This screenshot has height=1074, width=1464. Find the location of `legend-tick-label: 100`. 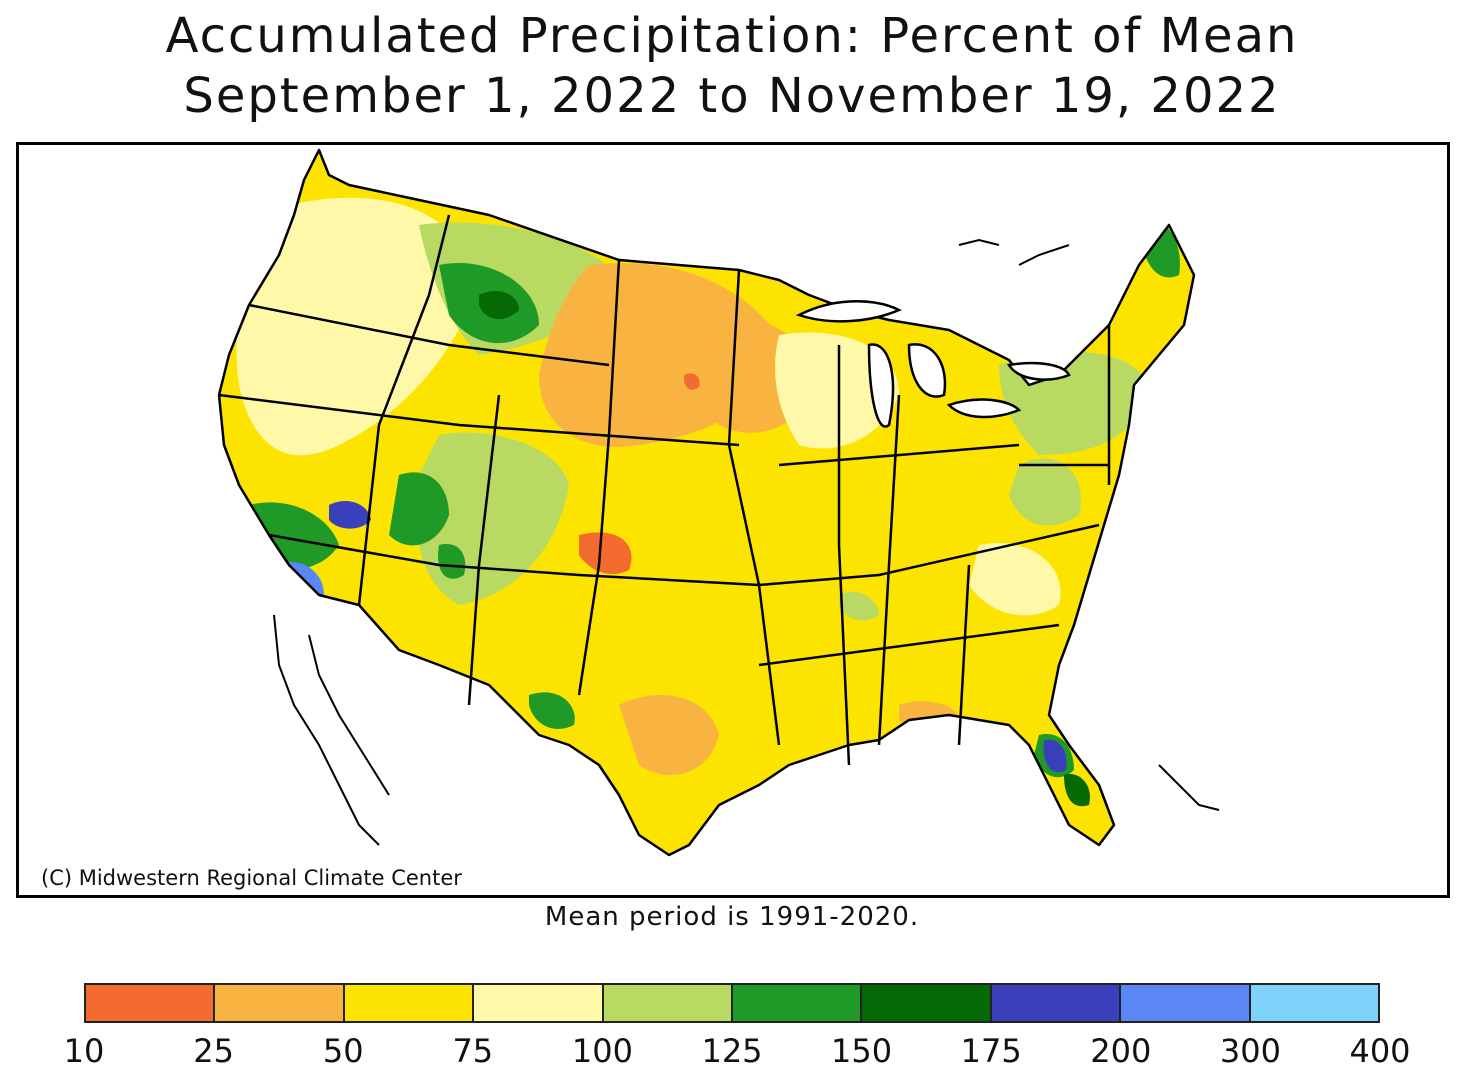

legend-tick-label: 100 is located at coordinates (602, 1051).